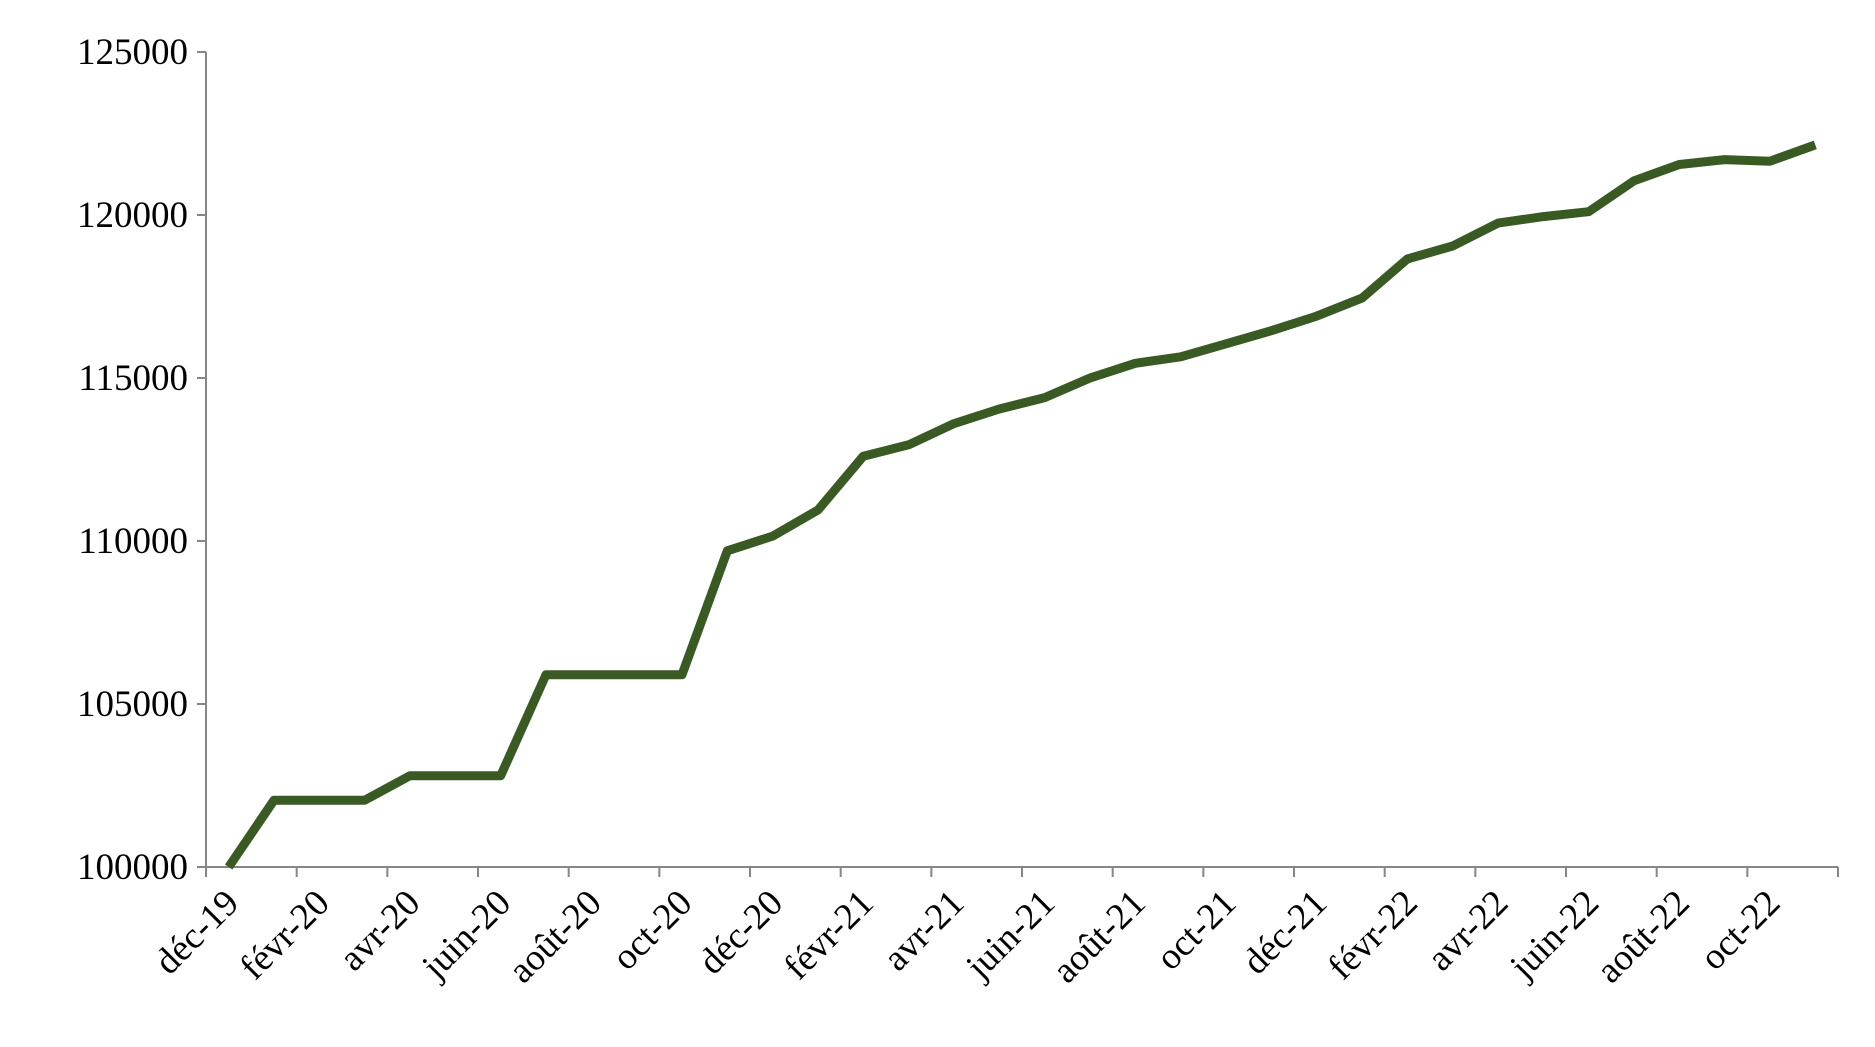 The width and height of the screenshot is (1875, 1047). Describe the element at coordinates (1010, 935) in the screenshot. I see `x-tick-label: juin-21` at that location.